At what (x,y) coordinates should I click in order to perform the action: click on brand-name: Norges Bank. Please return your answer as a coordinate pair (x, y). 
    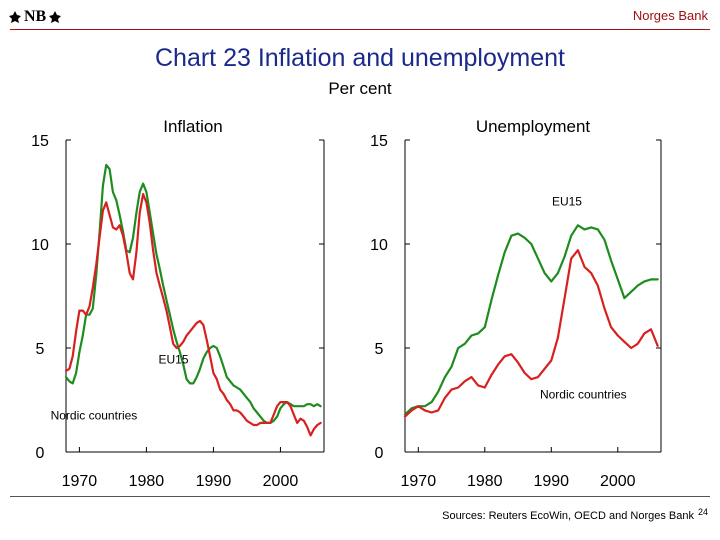
    Looking at the image, I should click on (670, 15).